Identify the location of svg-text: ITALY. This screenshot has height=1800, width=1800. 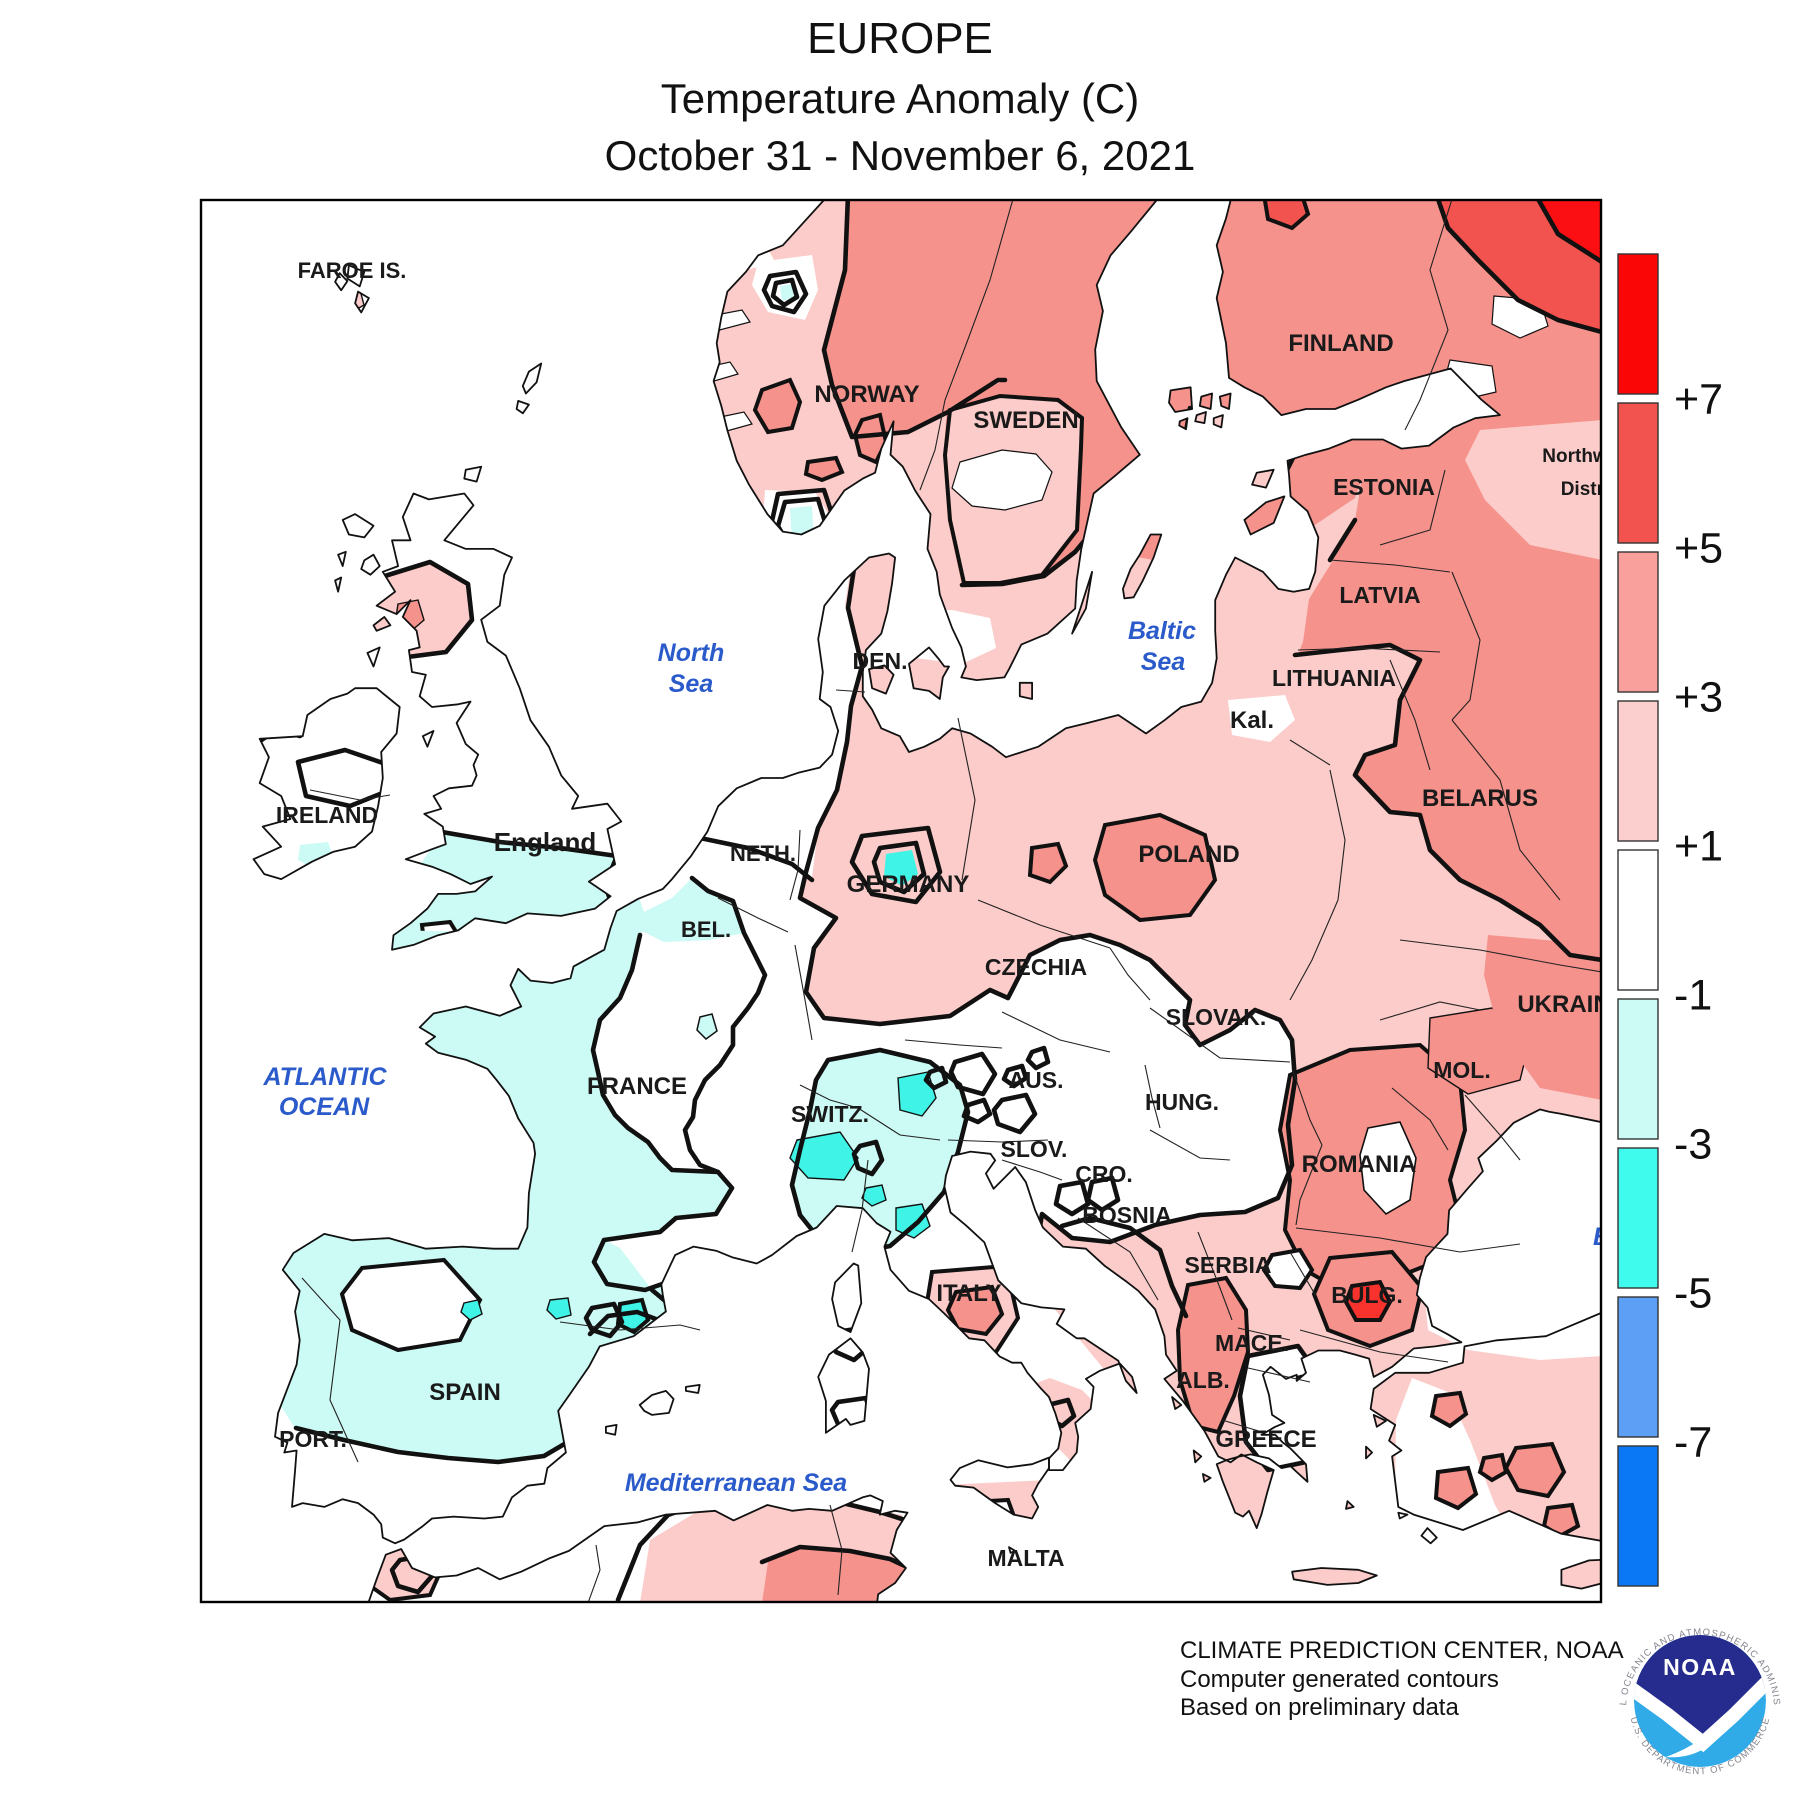
(968, 1293).